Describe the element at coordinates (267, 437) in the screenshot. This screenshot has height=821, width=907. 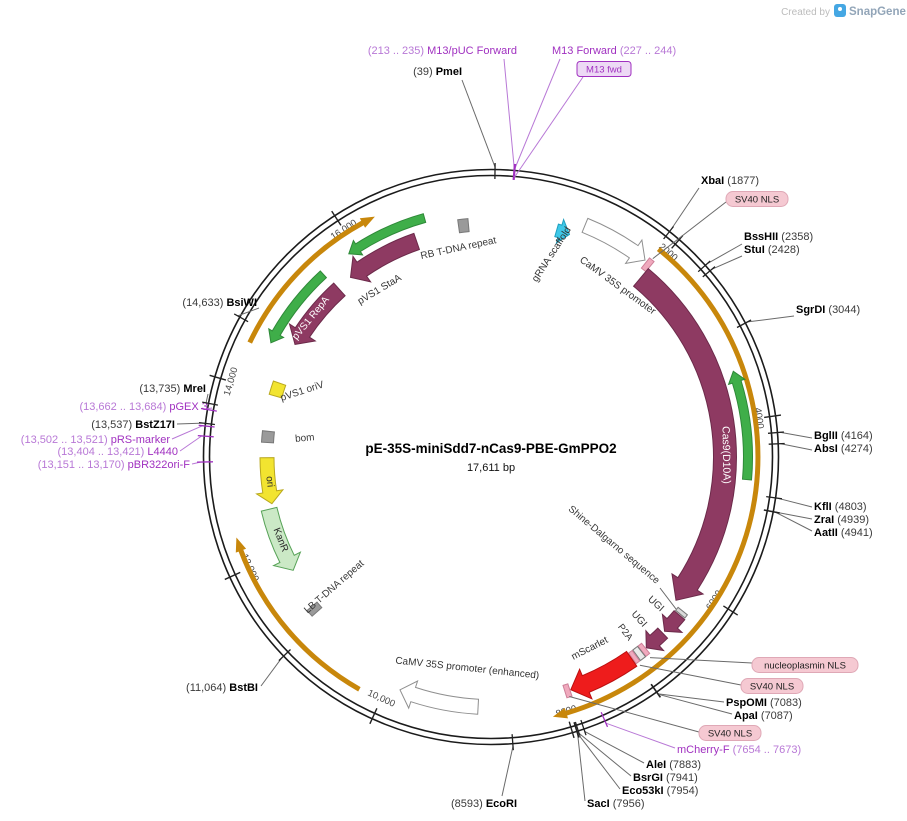
I see `feature-bom` at that location.